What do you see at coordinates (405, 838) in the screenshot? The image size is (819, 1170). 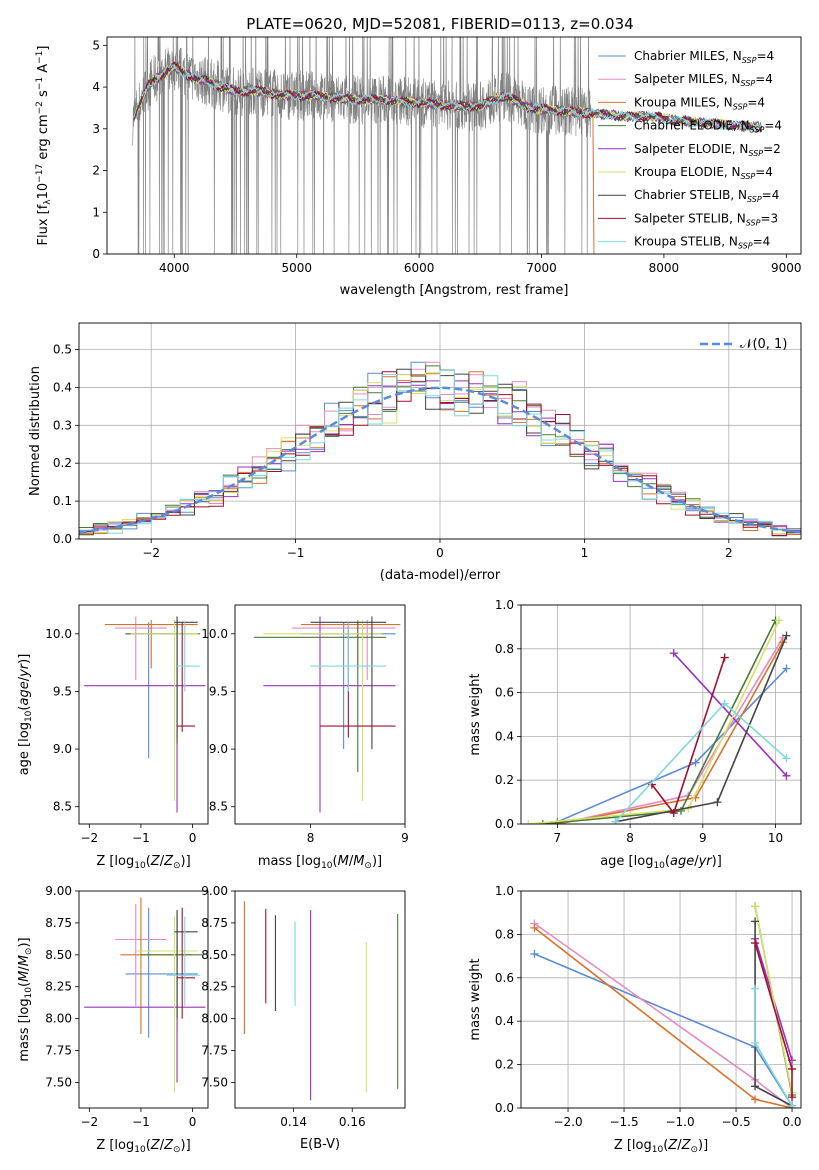 I see `x-tick-label: 9` at bounding box center [405, 838].